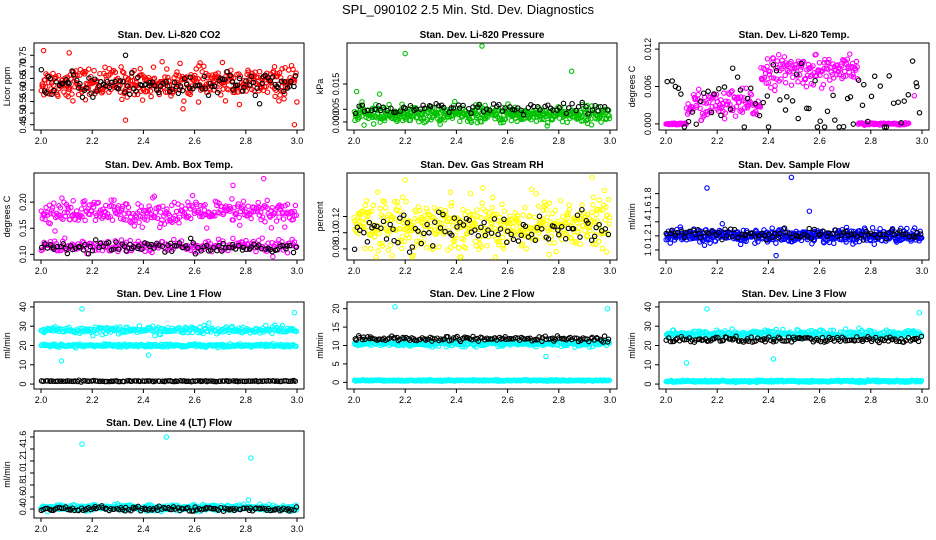 This screenshot has width=936, height=540. I want to click on y-tick-label: 40, so click(648, 307).